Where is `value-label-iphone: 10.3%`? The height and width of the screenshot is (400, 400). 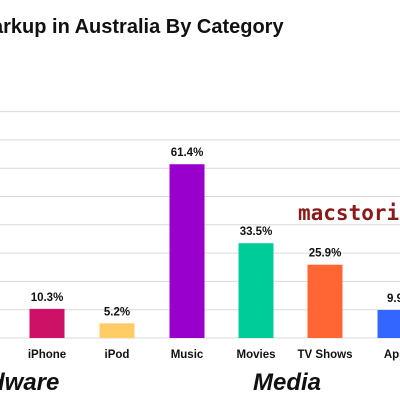 value-label-iphone: 10.3% is located at coordinates (47, 298).